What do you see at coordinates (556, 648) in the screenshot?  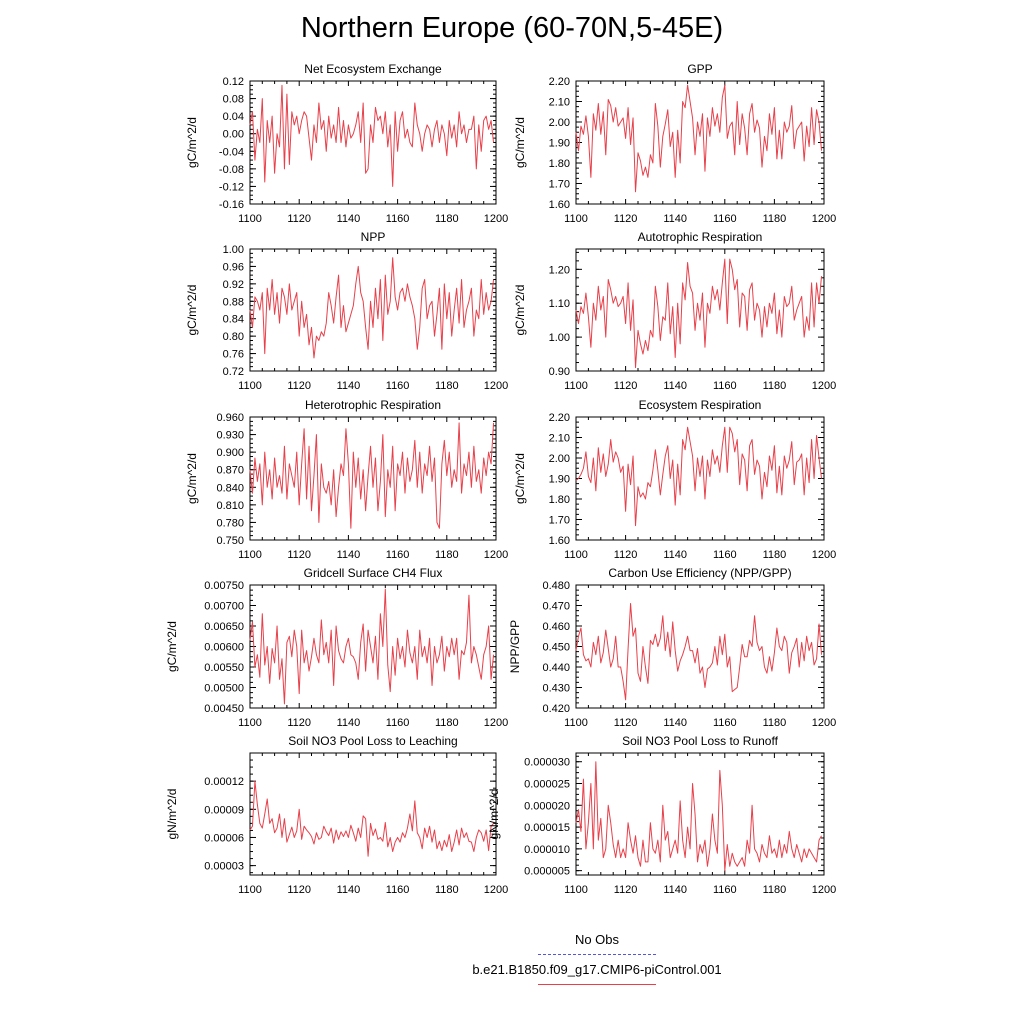 I see `y-tick-label: 0.450` at bounding box center [556, 648].